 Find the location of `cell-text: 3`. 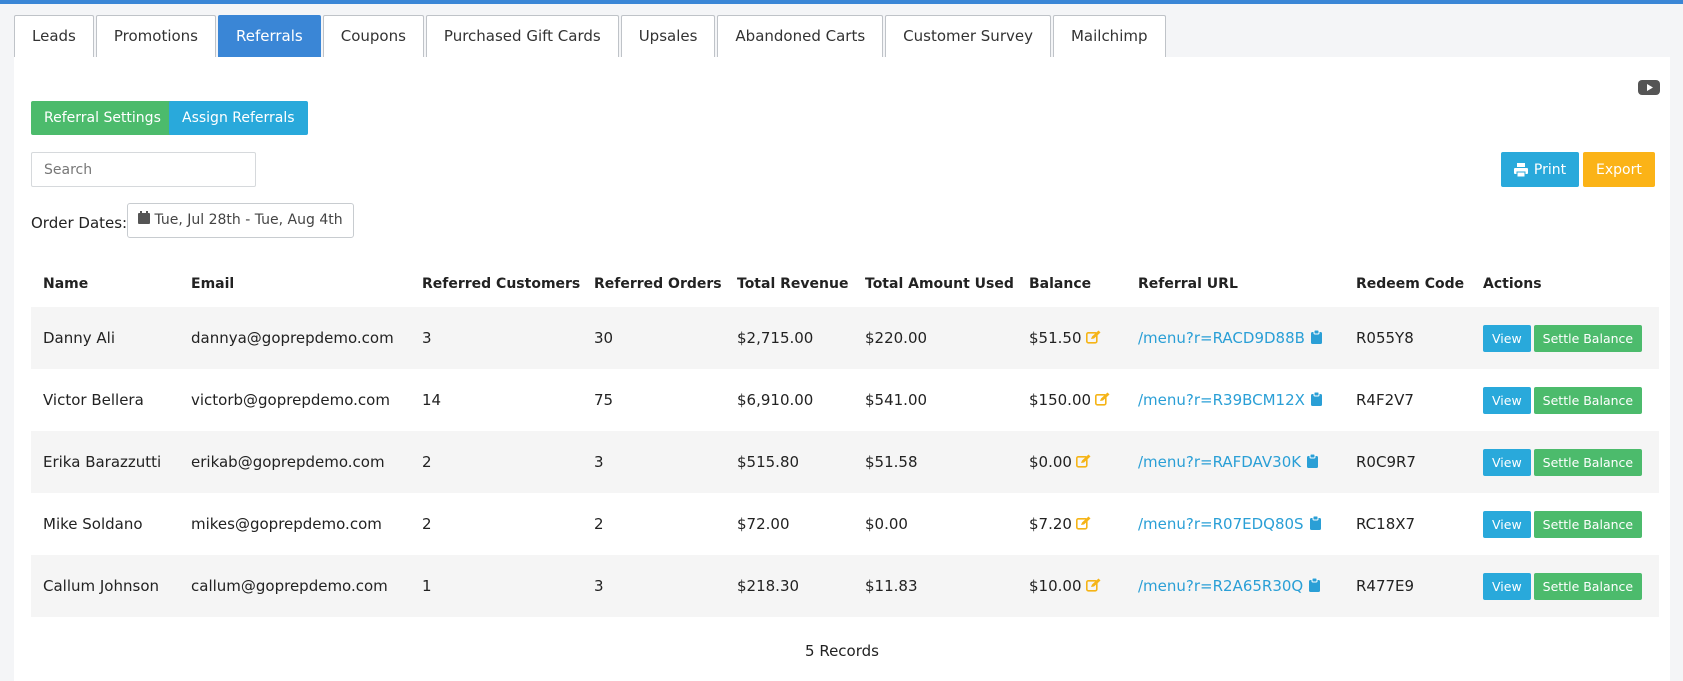

cell-text: 3 is located at coordinates (427, 338).